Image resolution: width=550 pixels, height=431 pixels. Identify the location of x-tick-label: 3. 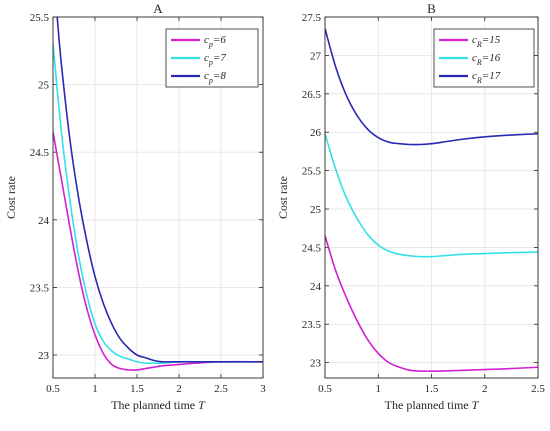
(263, 389).